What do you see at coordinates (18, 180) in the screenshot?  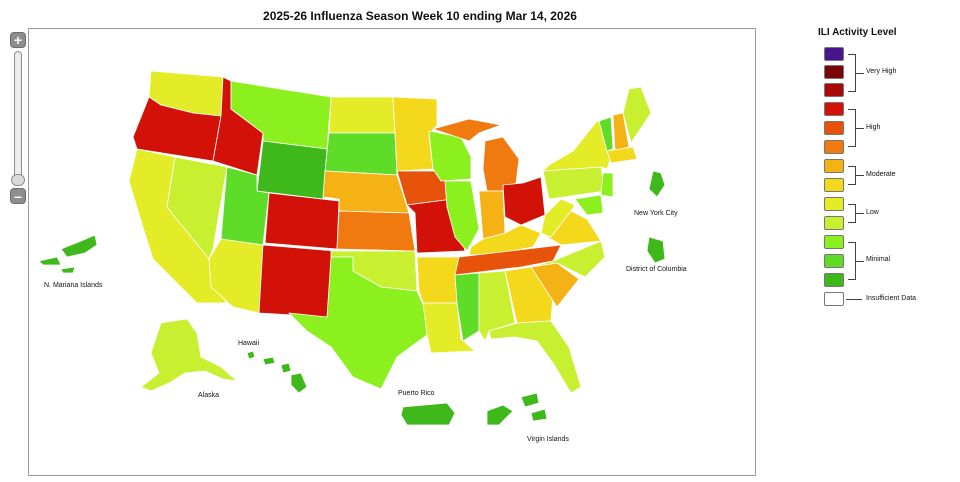 I see `zoom-slider-handle` at bounding box center [18, 180].